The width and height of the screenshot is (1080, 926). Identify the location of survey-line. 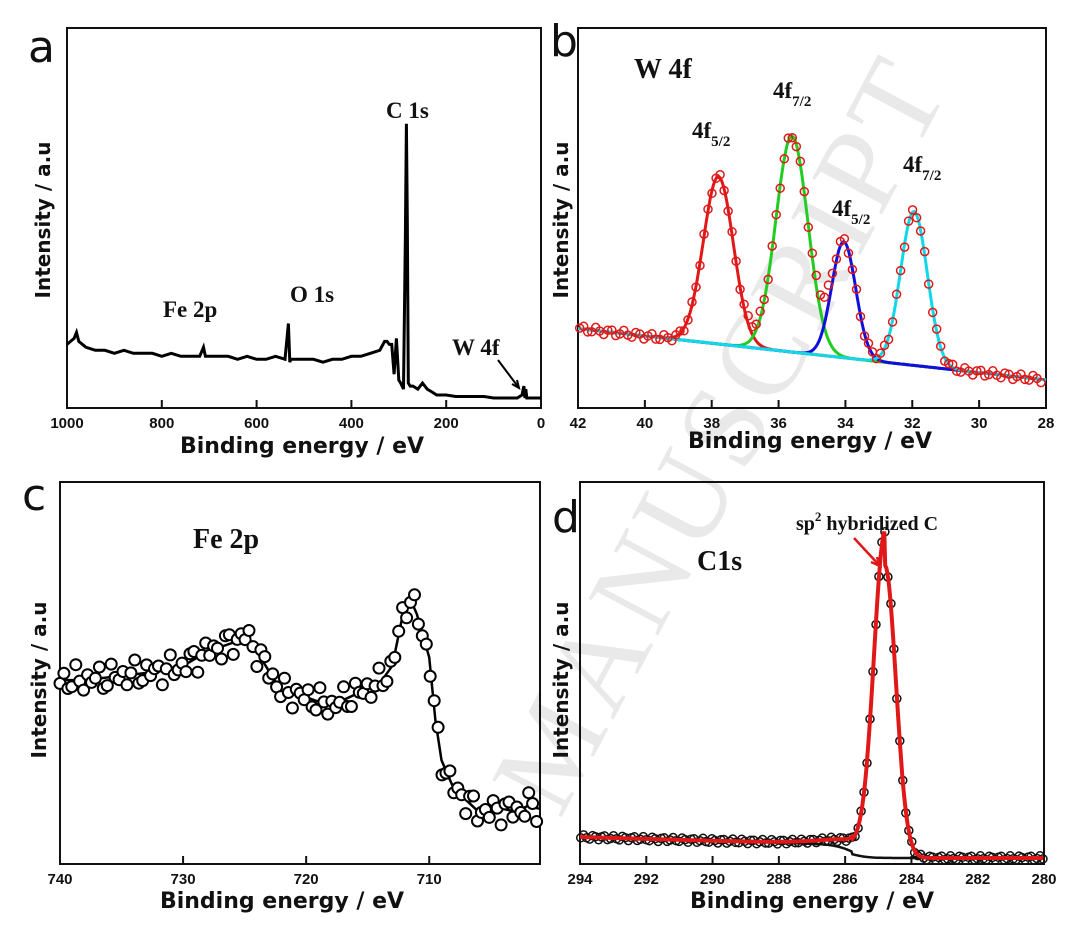
(303, 261).